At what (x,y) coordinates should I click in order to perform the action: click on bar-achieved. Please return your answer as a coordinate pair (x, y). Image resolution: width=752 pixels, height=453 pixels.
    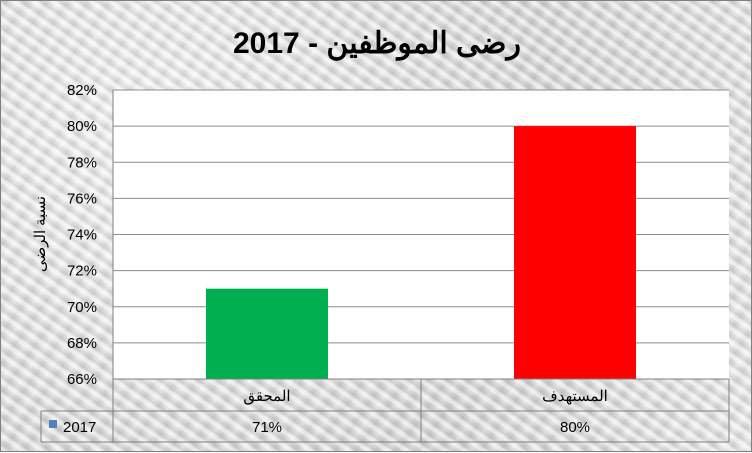
    Looking at the image, I should click on (267, 333).